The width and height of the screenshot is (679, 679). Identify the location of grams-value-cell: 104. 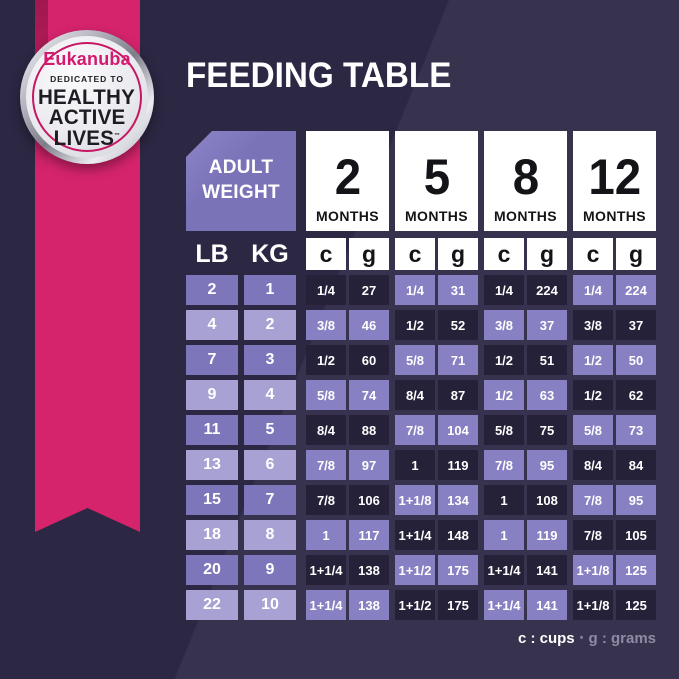
(458, 430).